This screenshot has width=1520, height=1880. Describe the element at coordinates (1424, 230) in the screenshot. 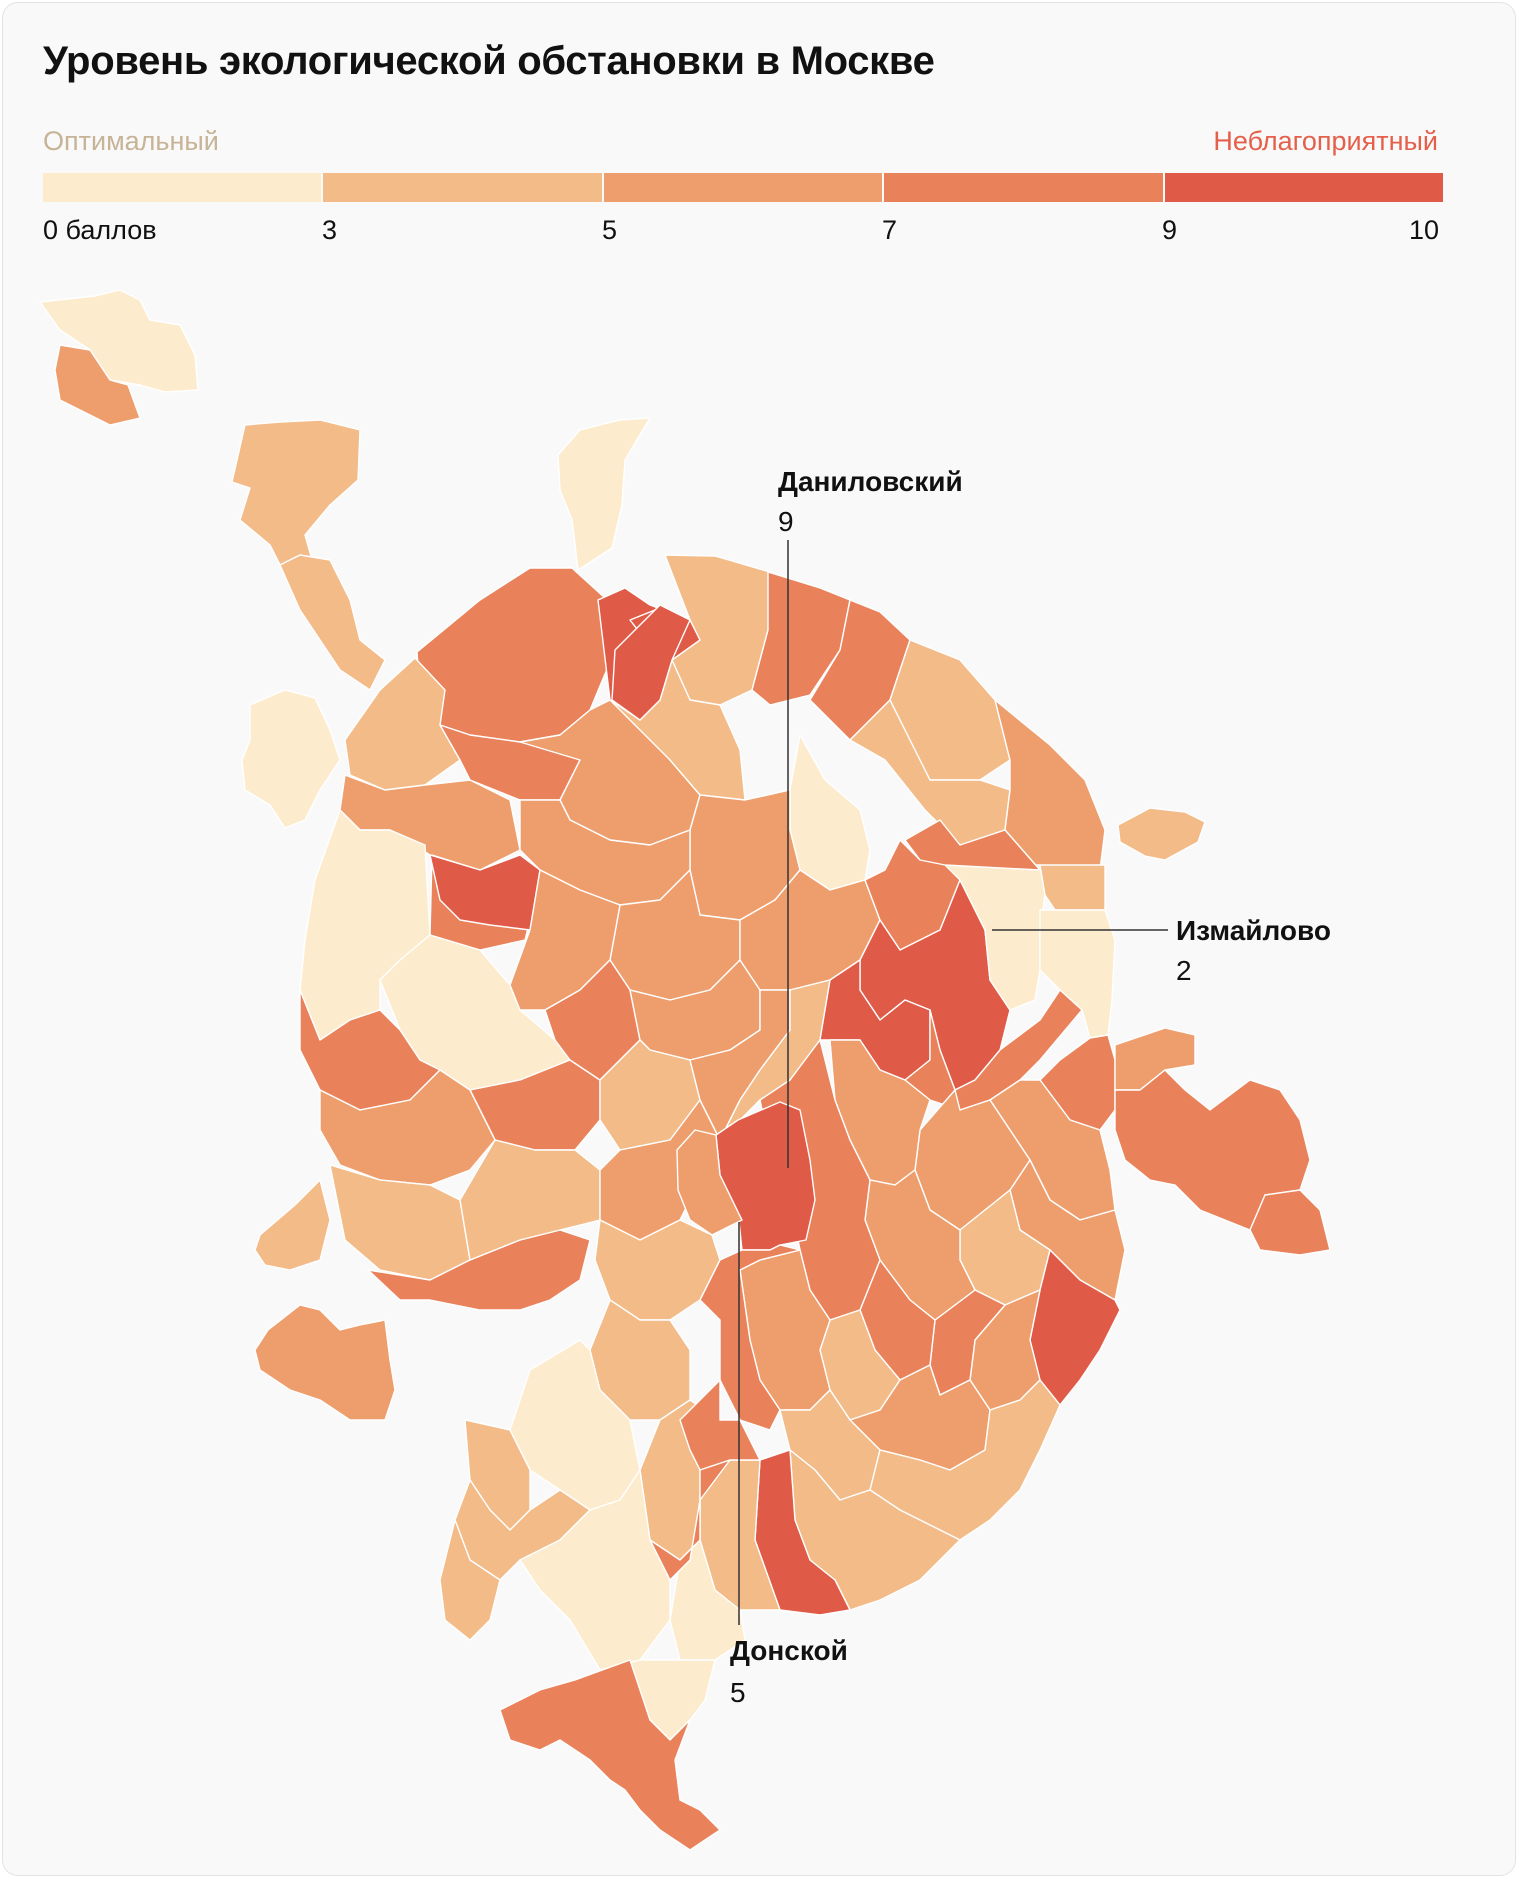

I see `scale-tick-10: 10` at that location.